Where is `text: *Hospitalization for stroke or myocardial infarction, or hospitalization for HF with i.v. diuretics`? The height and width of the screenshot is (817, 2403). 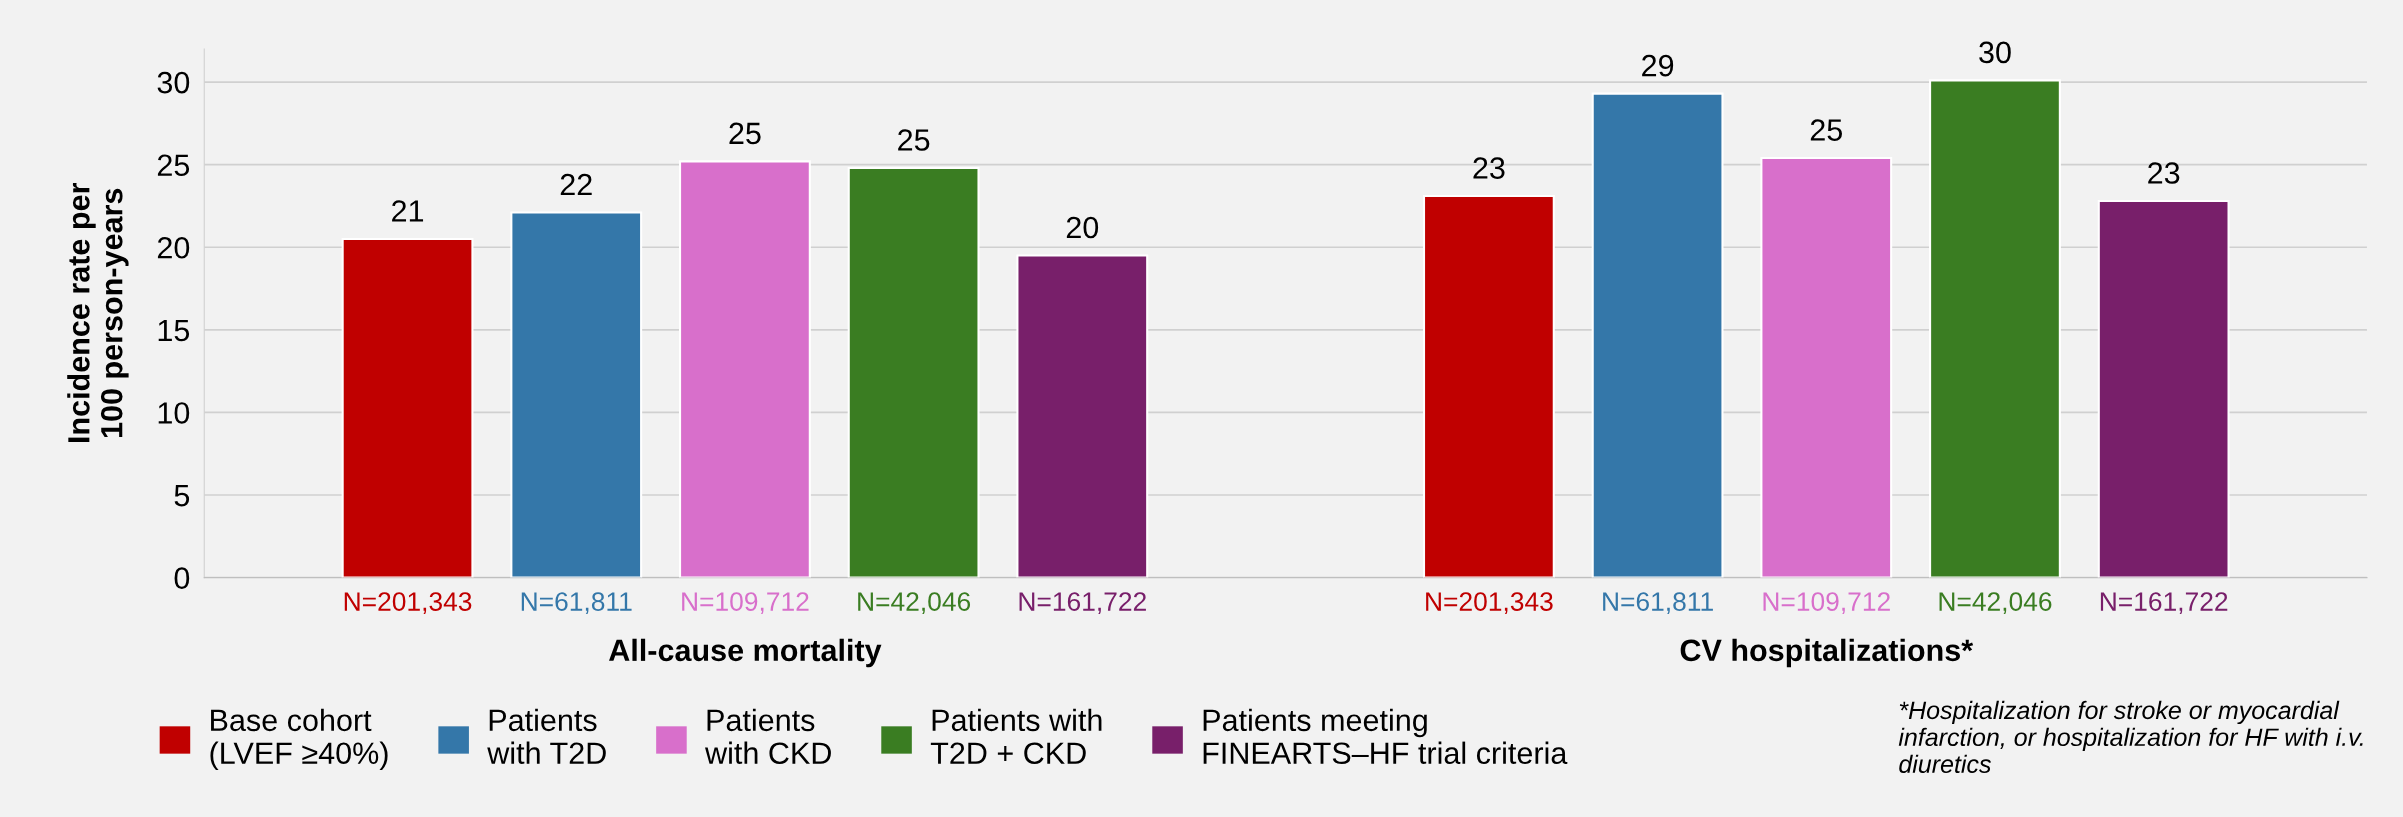 text: *Hospitalization for stroke or myocardial infarction, or hospitalization for HF with i.v. diuretics is located at coordinates (2130, 737).